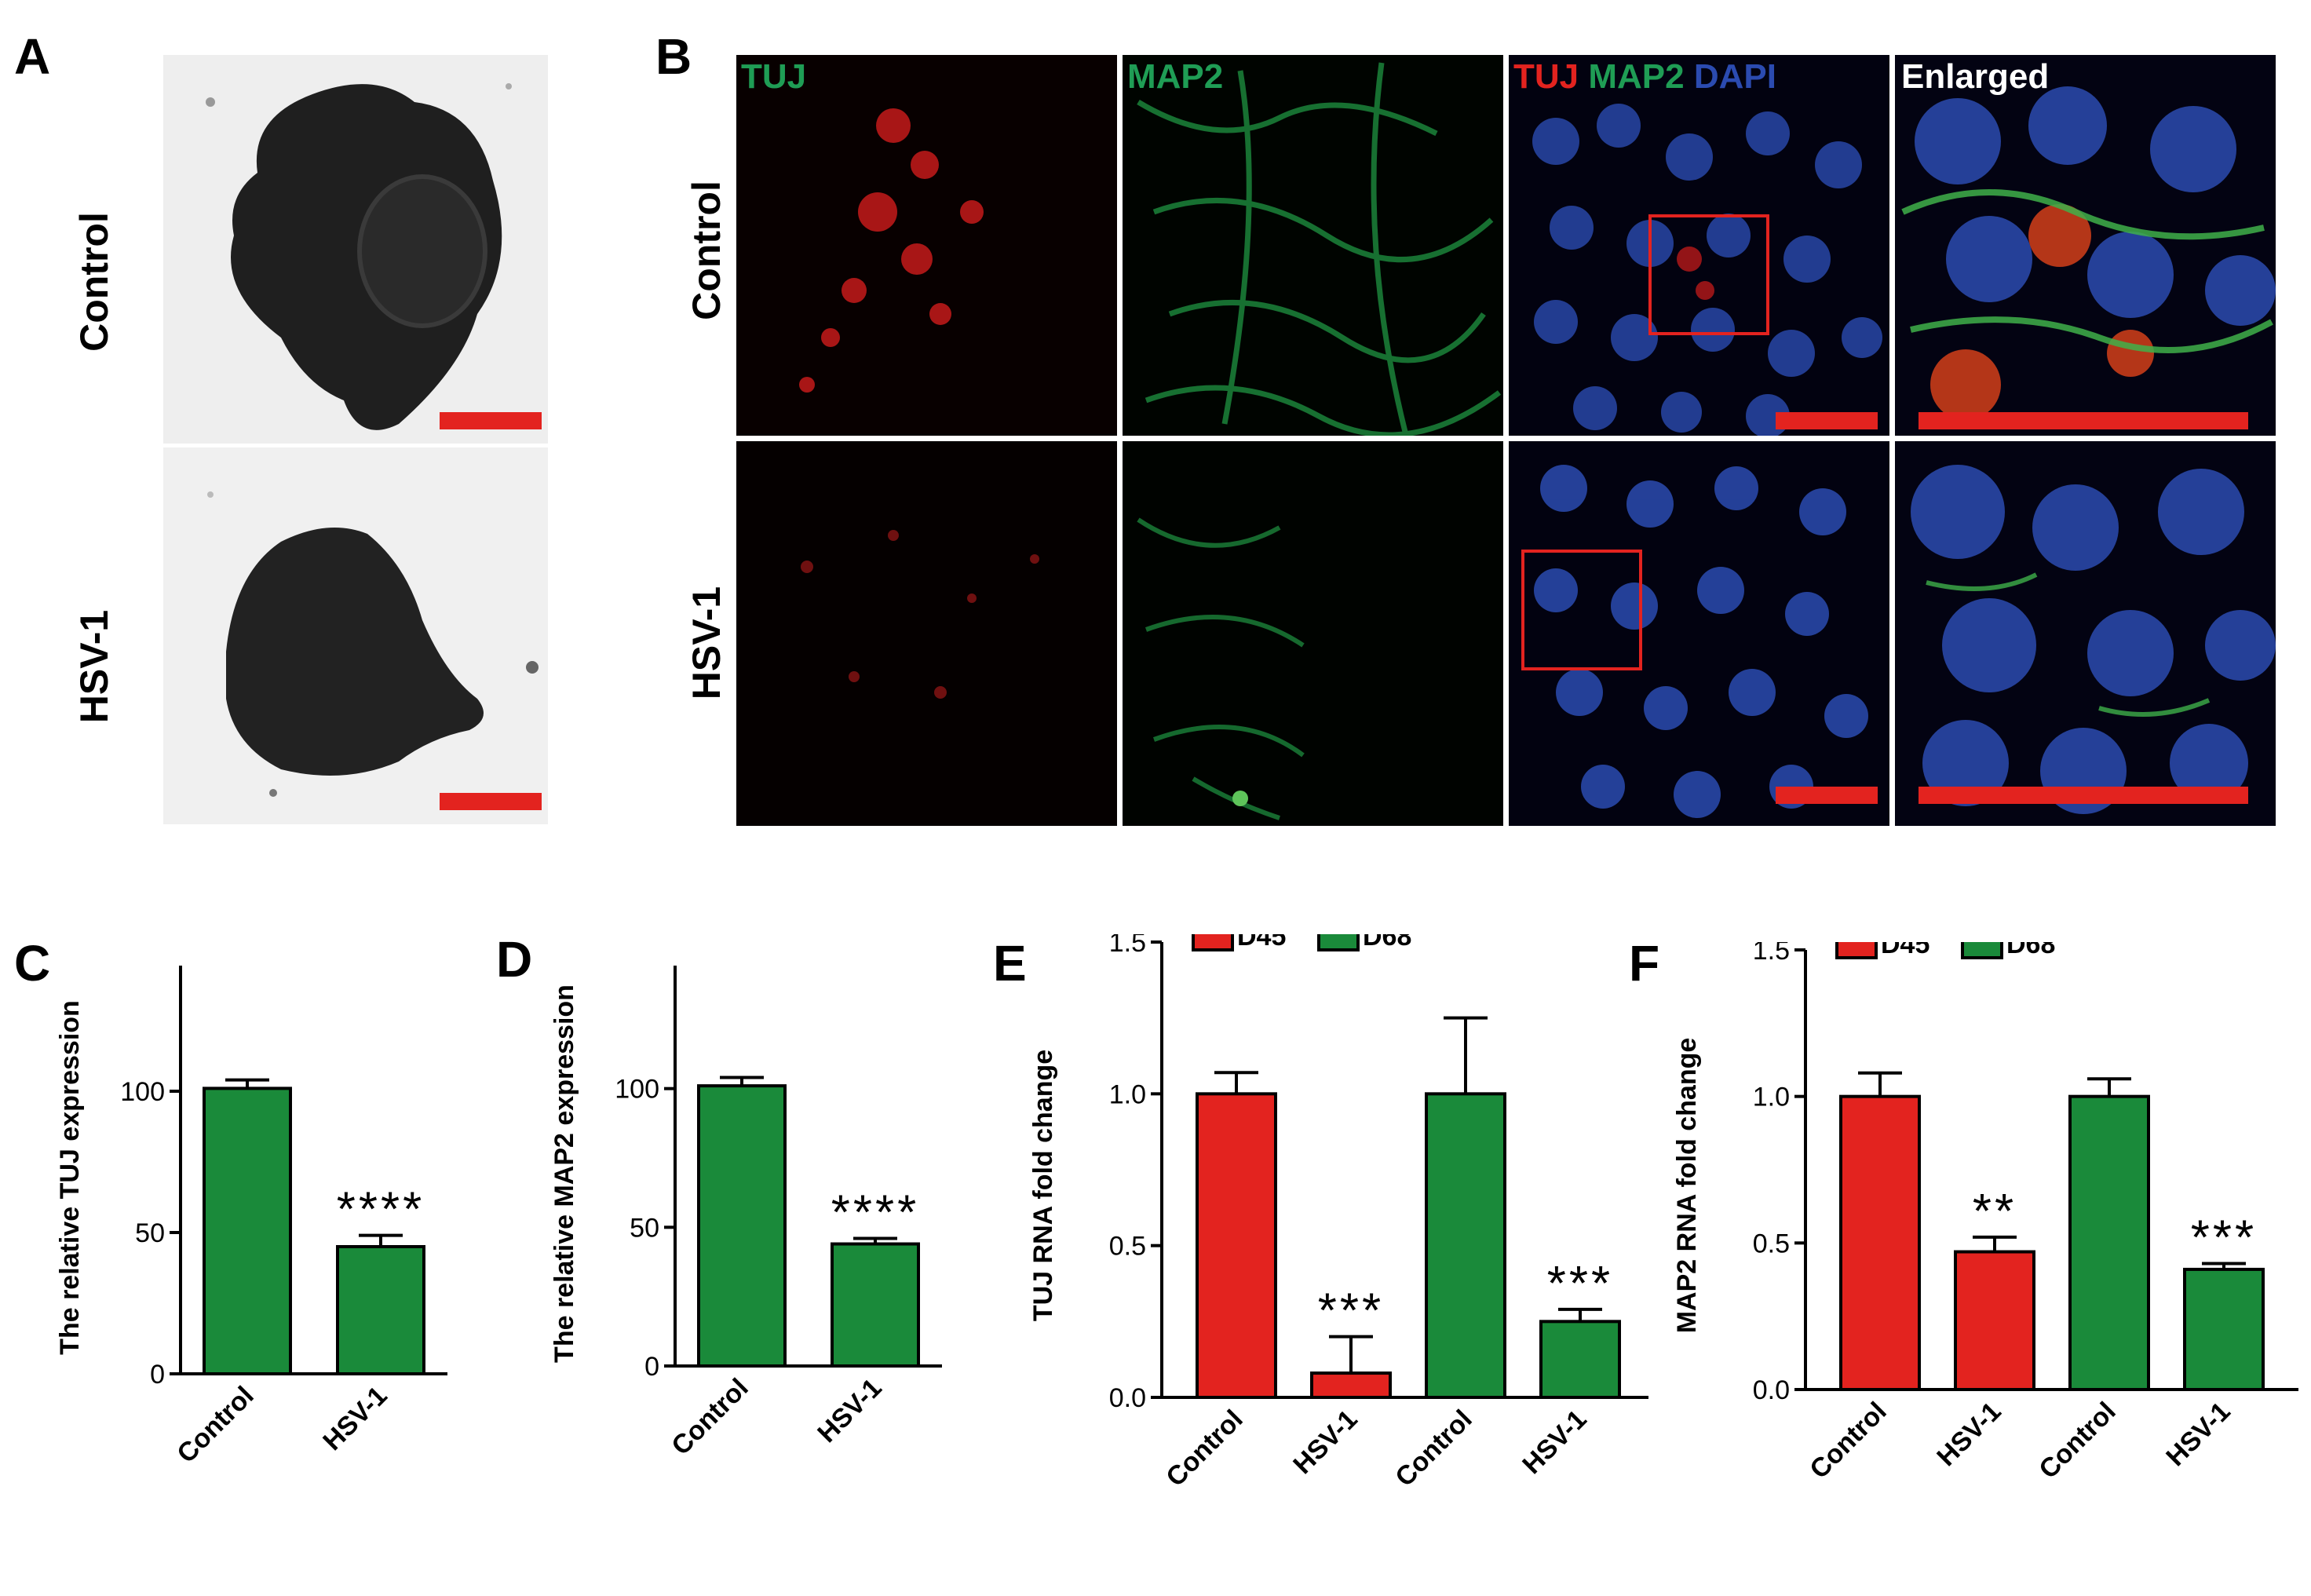  Describe the element at coordinates (2085, 245) in the screenshot. I see `micrograph-control-enlarged: Enlarged` at that location.